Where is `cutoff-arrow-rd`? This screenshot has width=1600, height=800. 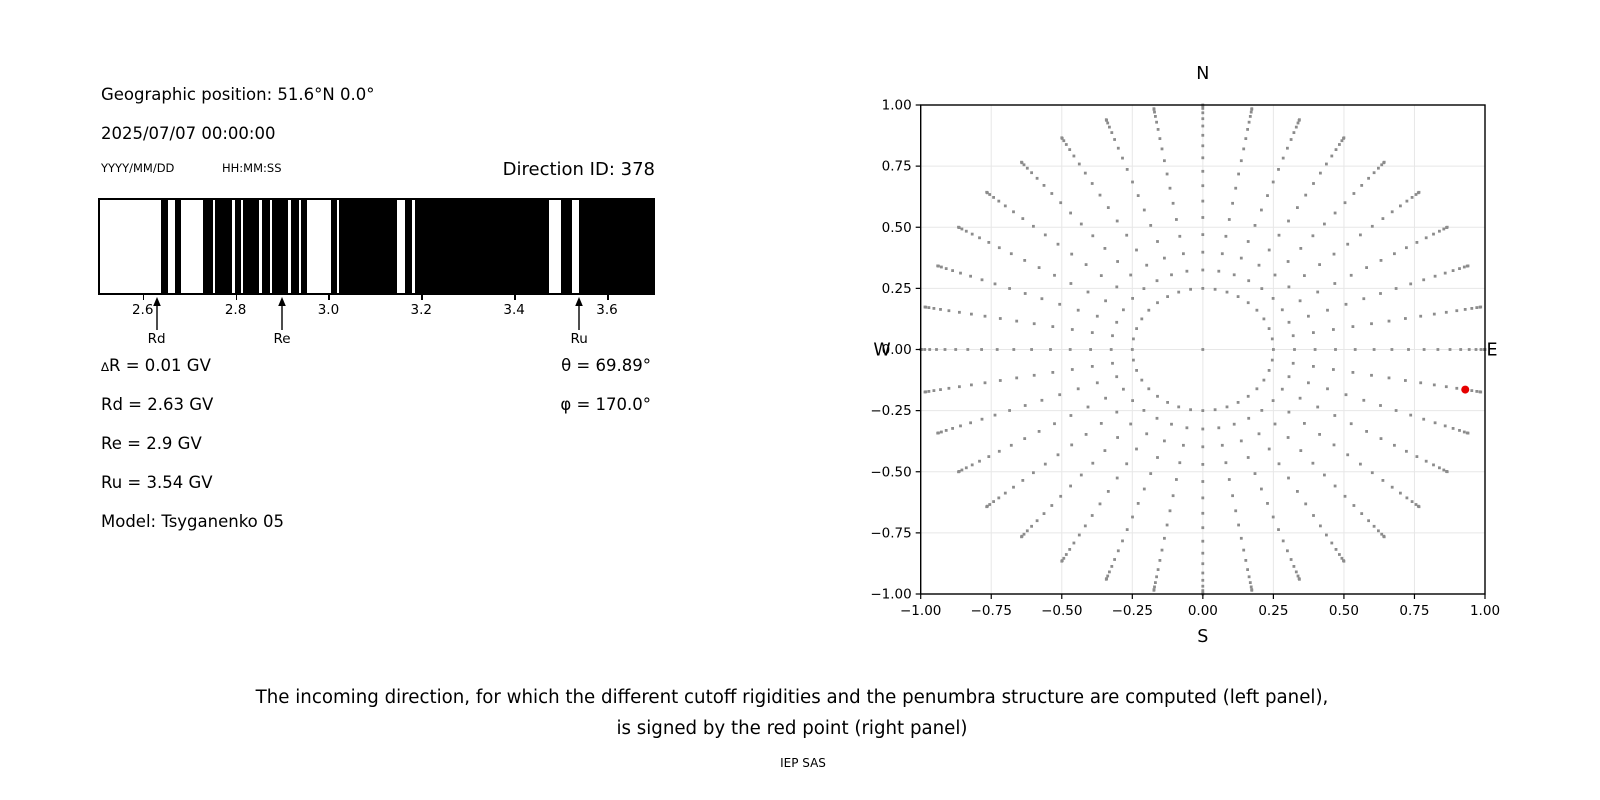
cutoff-arrow-rd is located at coordinates (157, 315).